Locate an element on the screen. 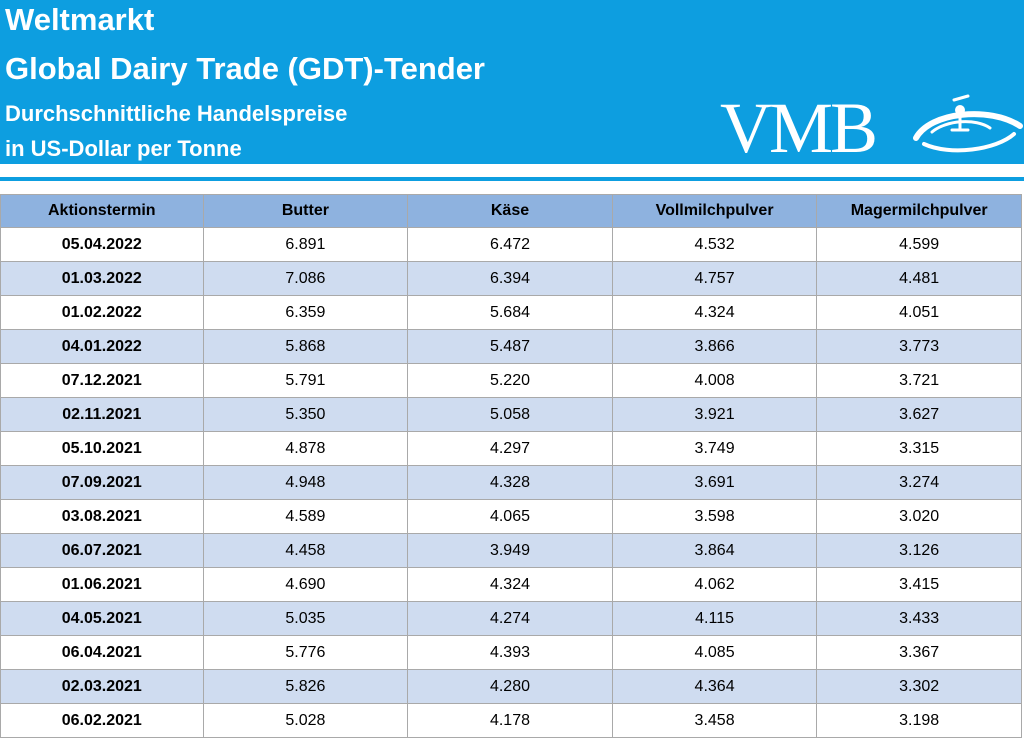 The width and height of the screenshot is (1024, 744). header-separator is located at coordinates (512, 179).